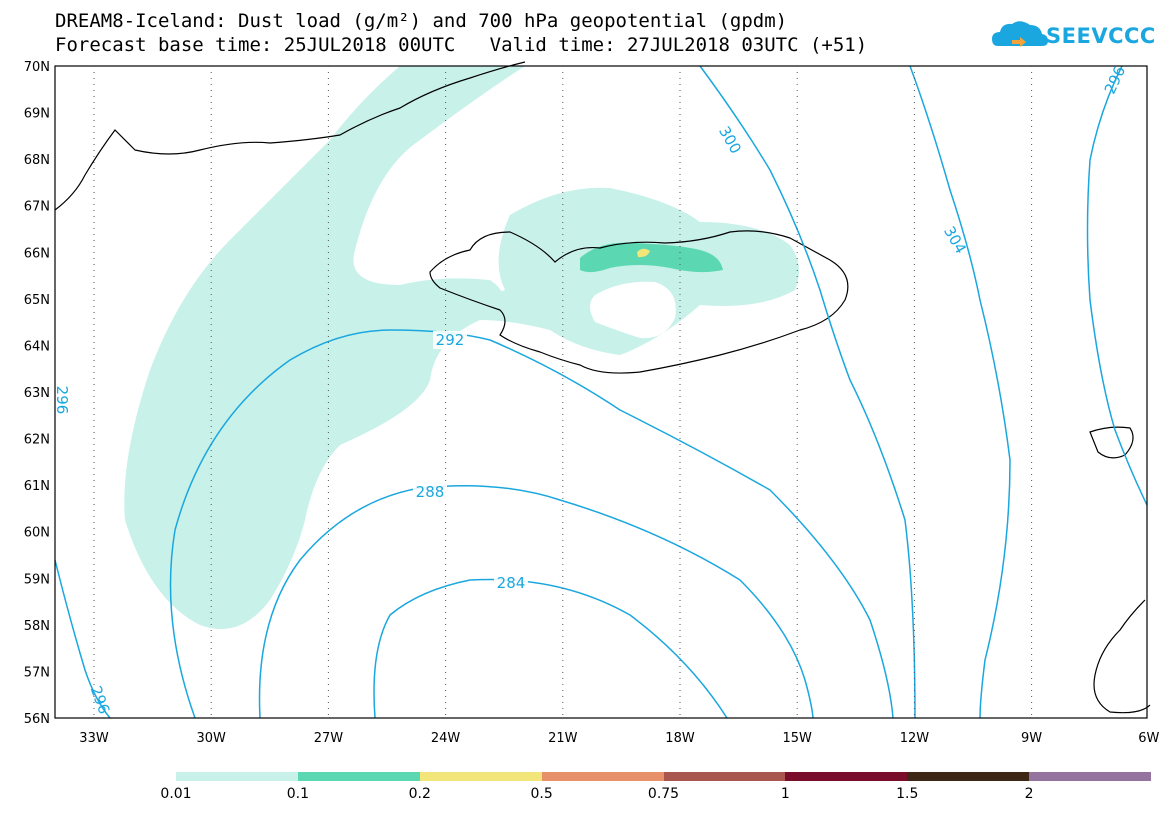  I want to click on longitude-label: 21W, so click(563, 738).